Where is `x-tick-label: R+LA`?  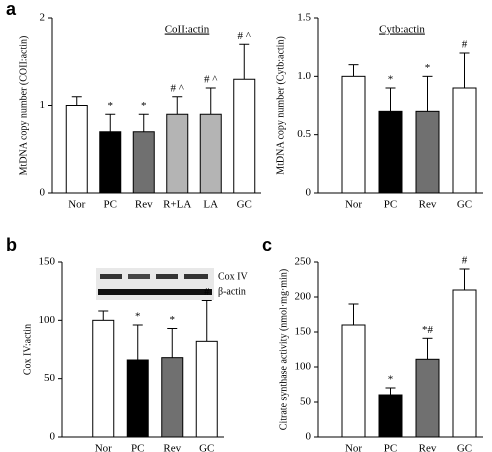 x-tick-label: R+LA is located at coordinates (177, 205).